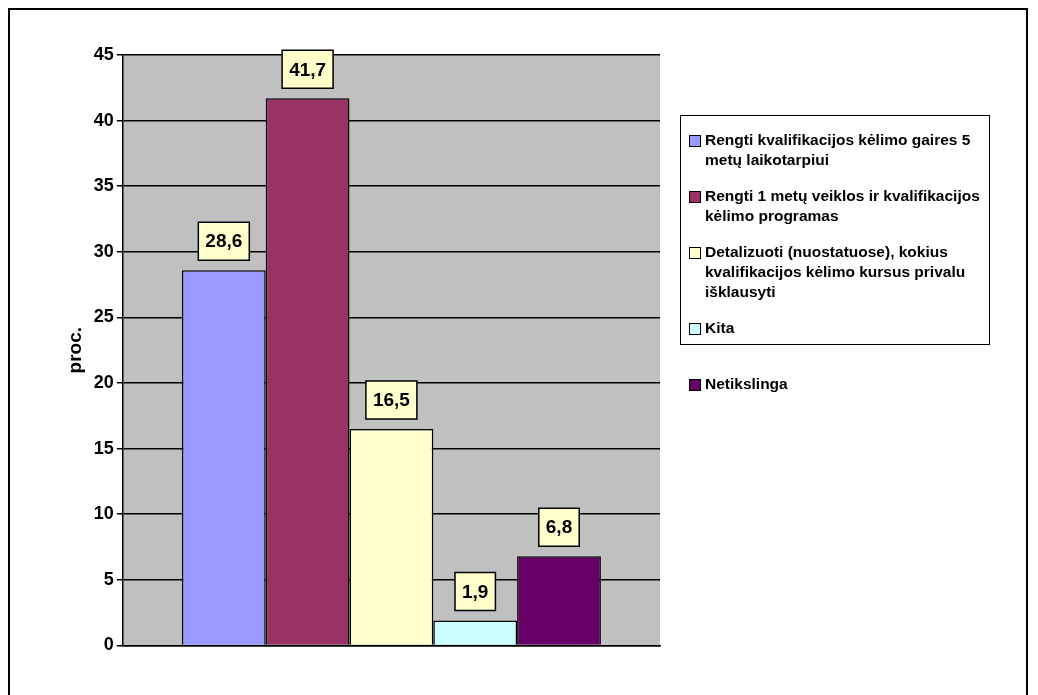 The height and width of the screenshot is (695, 1038). What do you see at coordinates (475, 591) in the screenshot?
I see `data-label: 1,9` at bounding box center [475, 591].